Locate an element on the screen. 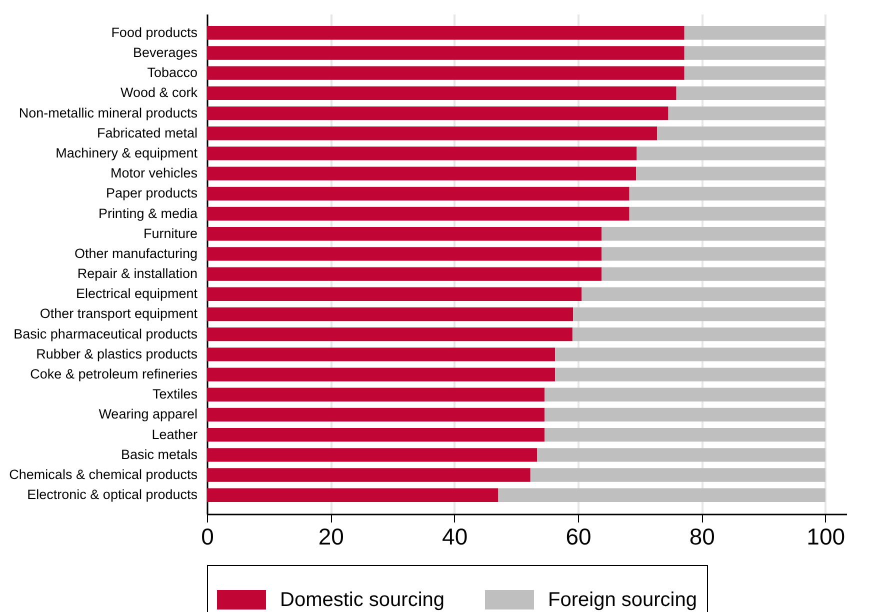  y-tick-label: Paper products is located at coordinates (152, 193).